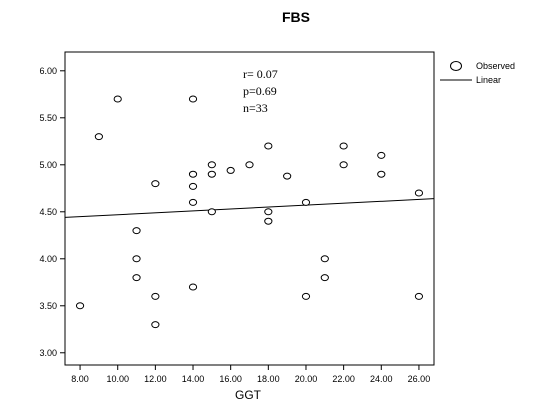  What do you see at coordinates (48, 71) in the screenshot?
I see `y-tick-label: 6.00` at bounding box center [48, 71].